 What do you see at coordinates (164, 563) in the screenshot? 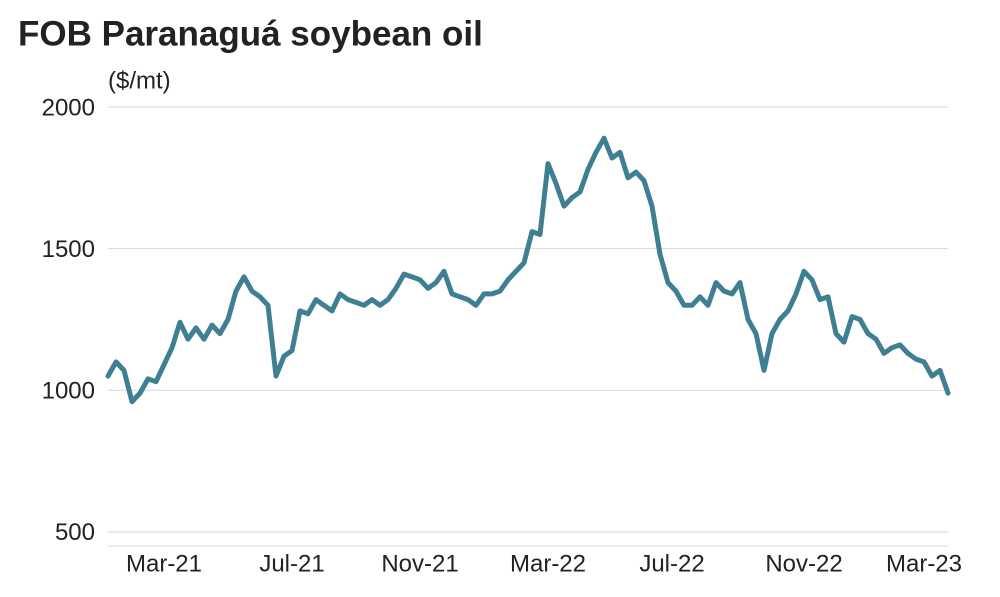
I see `x-tick-label: Mar-21` at bounding box center [164, 563].